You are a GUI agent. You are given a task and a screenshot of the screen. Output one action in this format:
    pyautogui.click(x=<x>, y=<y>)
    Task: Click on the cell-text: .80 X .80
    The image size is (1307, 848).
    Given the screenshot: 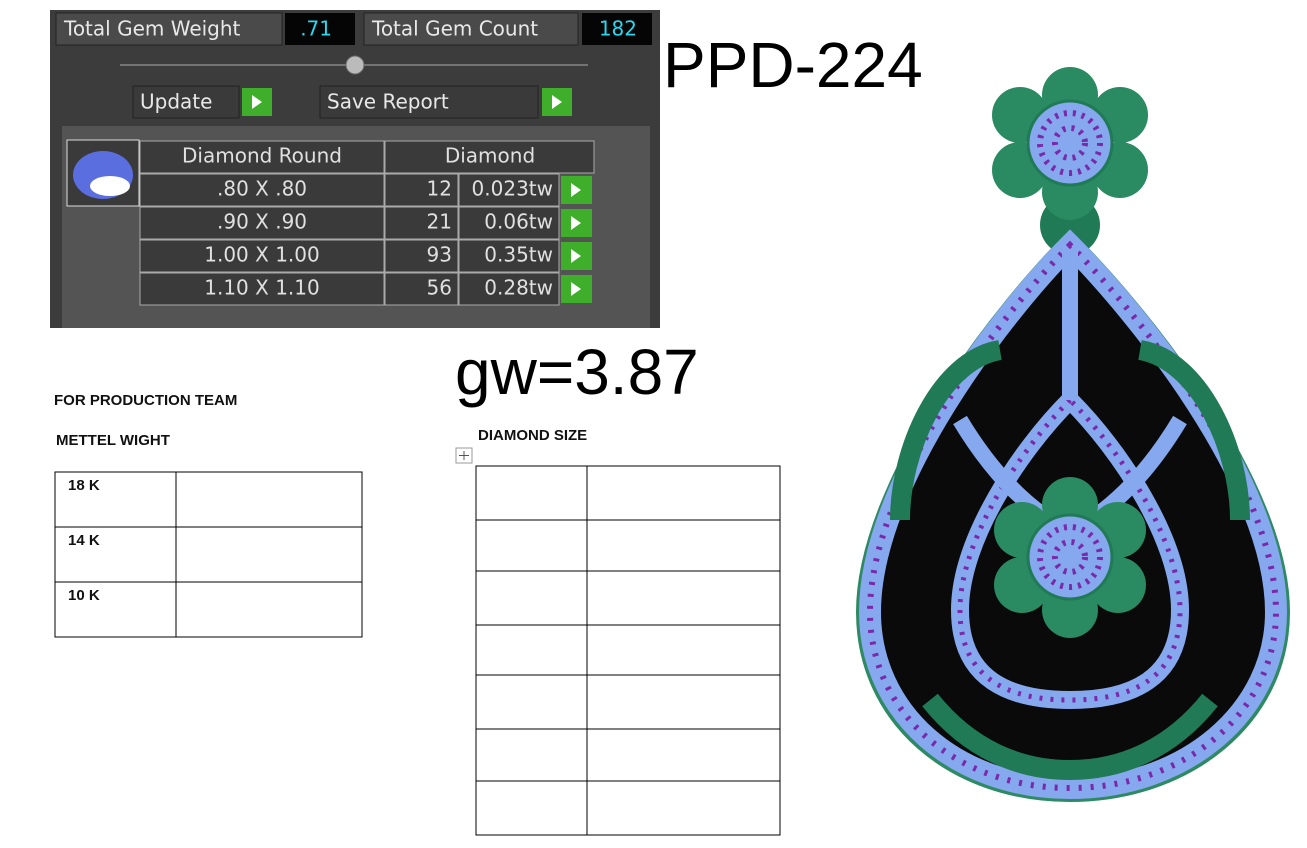 What is the action you would take?
    pyautogui.click(x=262, y=189)
    